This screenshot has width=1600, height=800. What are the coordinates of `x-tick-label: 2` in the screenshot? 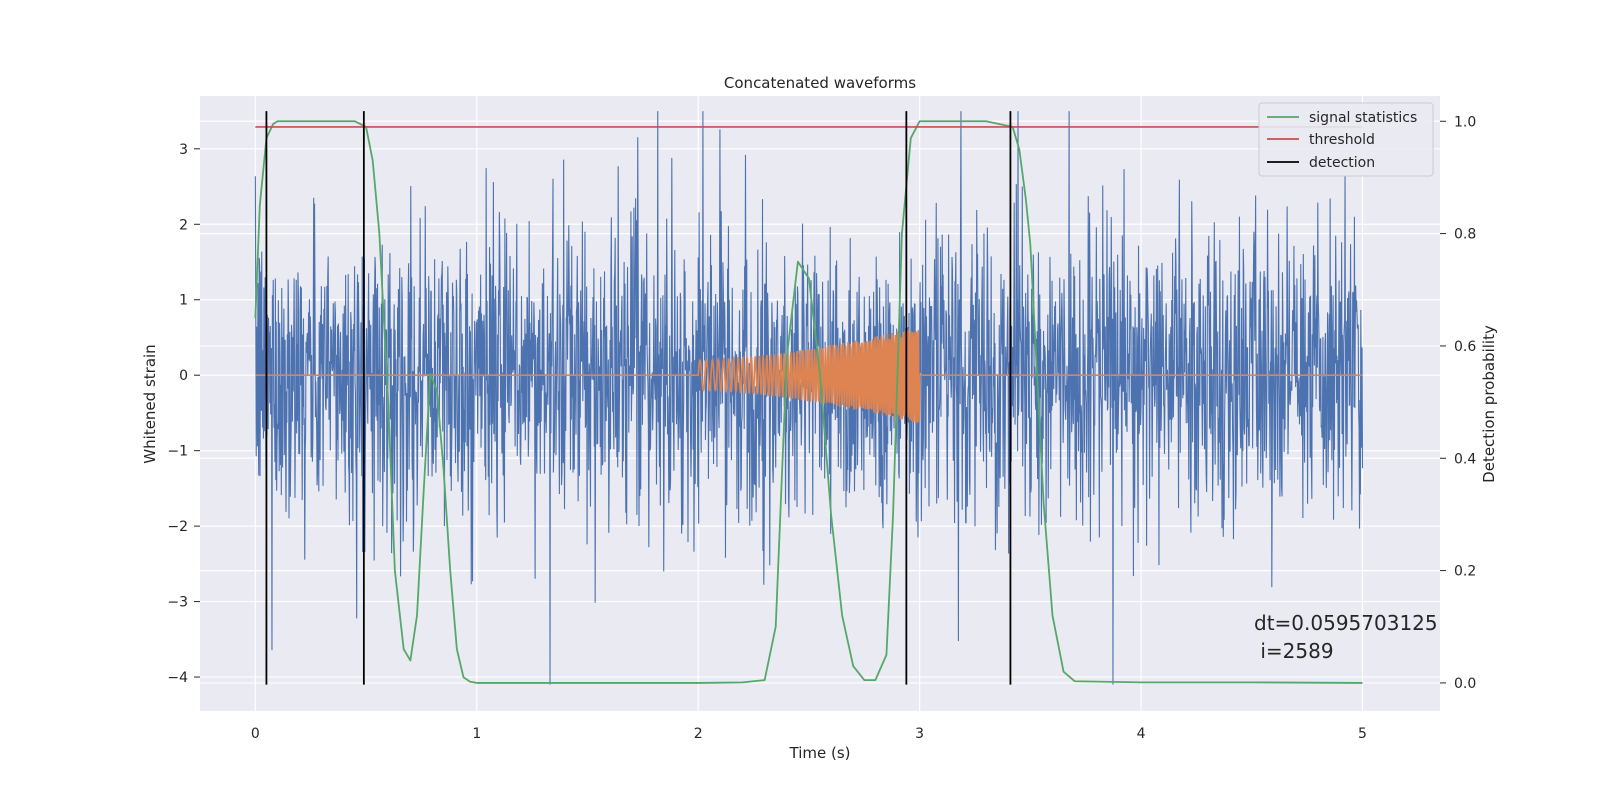 It's located at (698, 734).